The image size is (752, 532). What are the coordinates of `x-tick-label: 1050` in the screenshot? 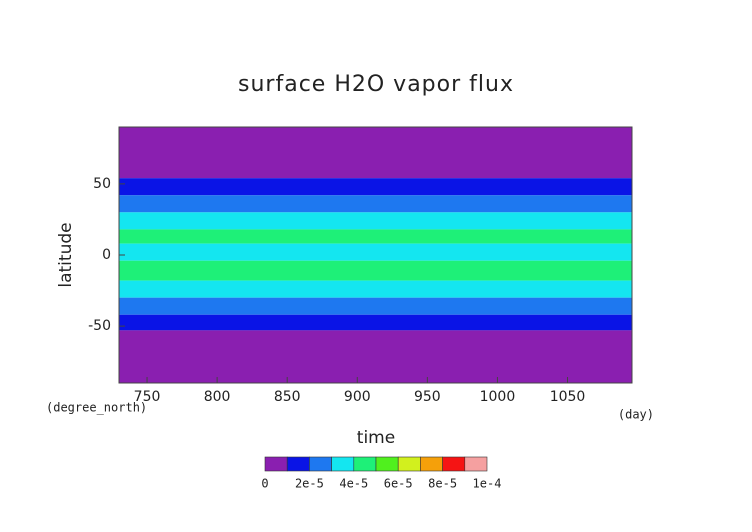 It's located at (568, 397).